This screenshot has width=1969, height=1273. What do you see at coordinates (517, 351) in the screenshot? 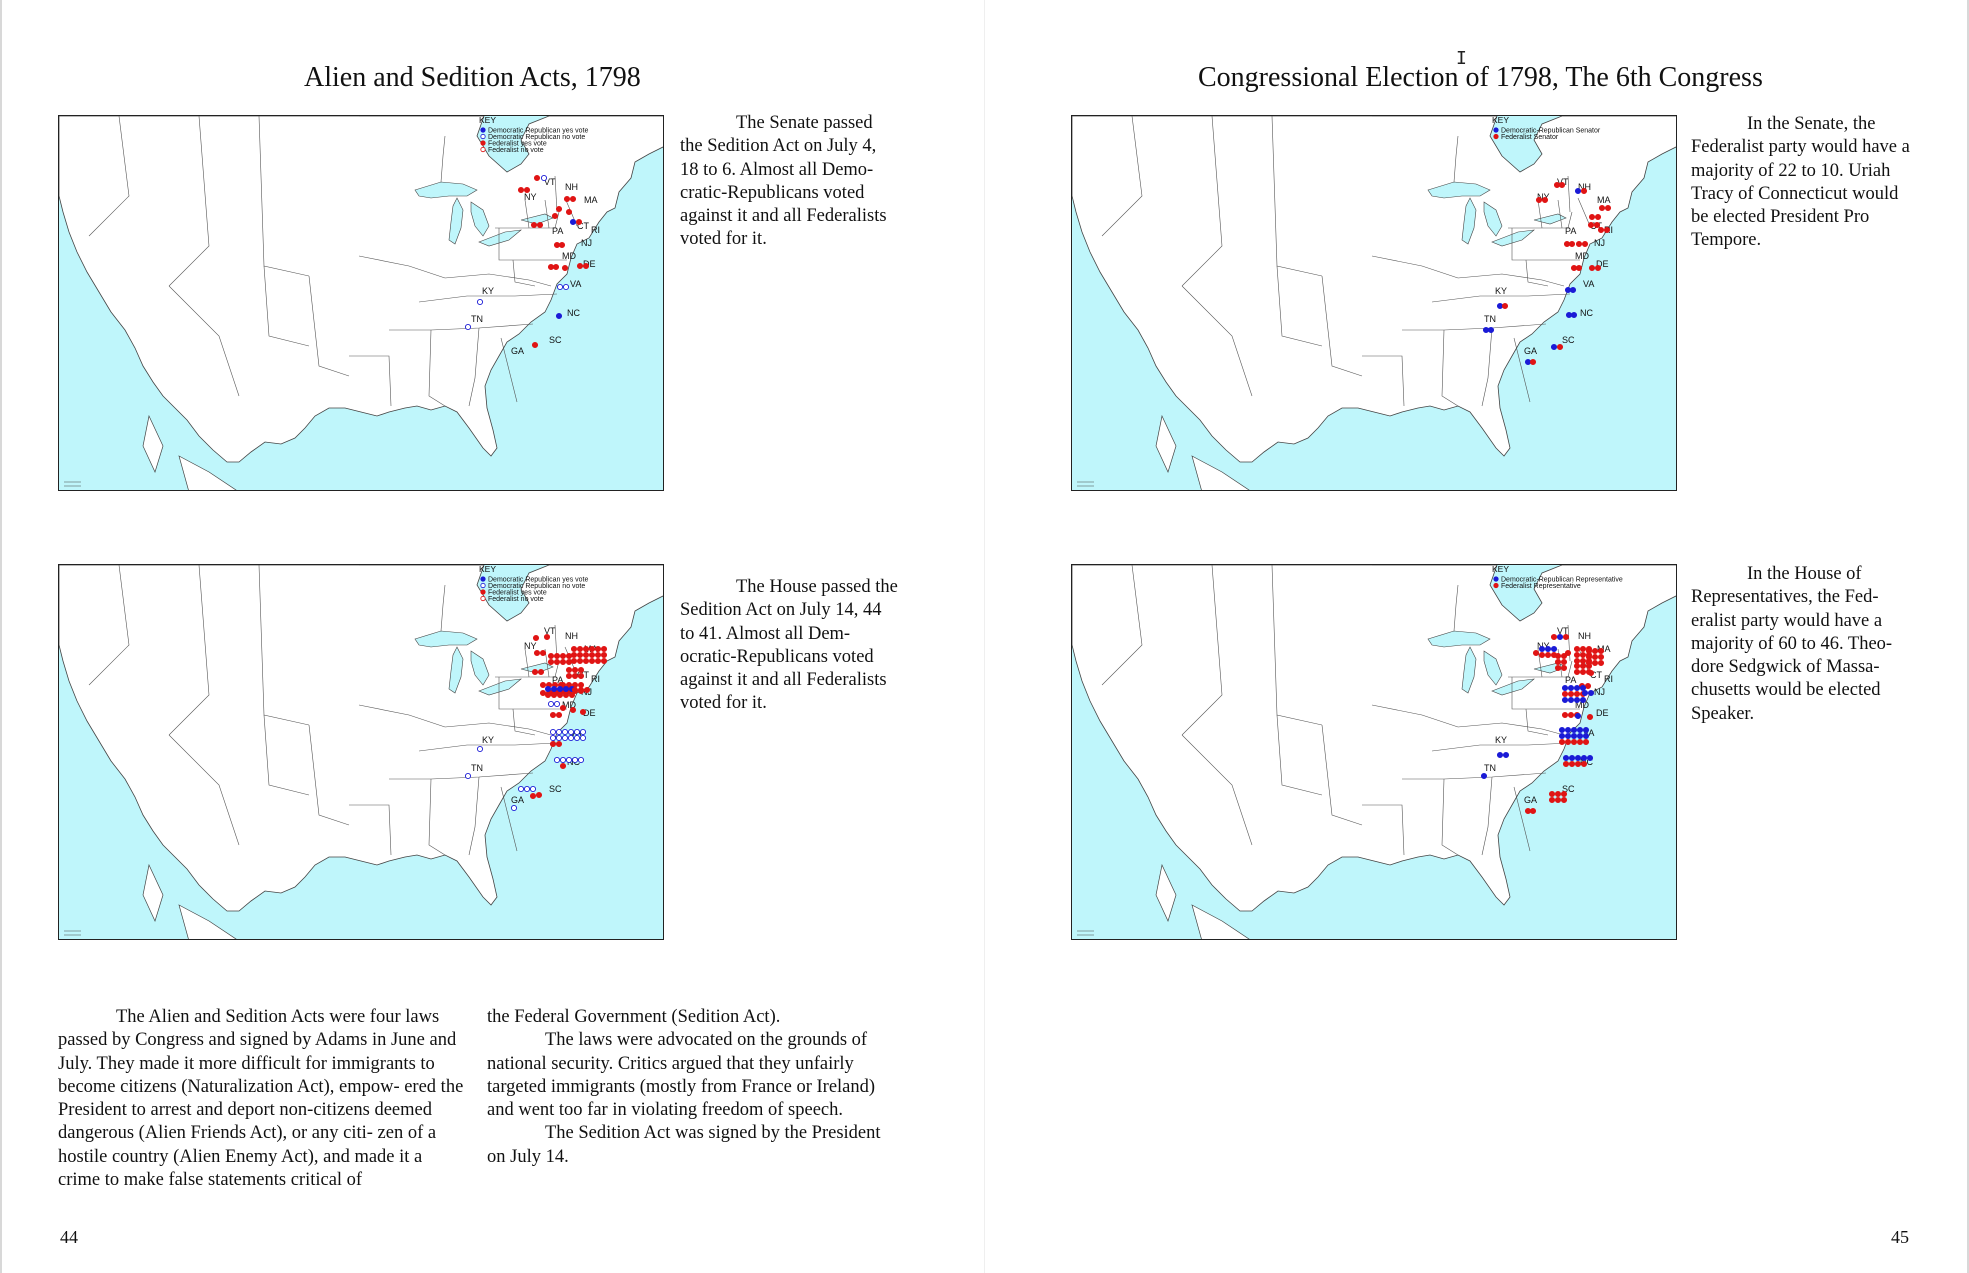
I see `state-label-ga: GA` at bounding box center [517, 351].